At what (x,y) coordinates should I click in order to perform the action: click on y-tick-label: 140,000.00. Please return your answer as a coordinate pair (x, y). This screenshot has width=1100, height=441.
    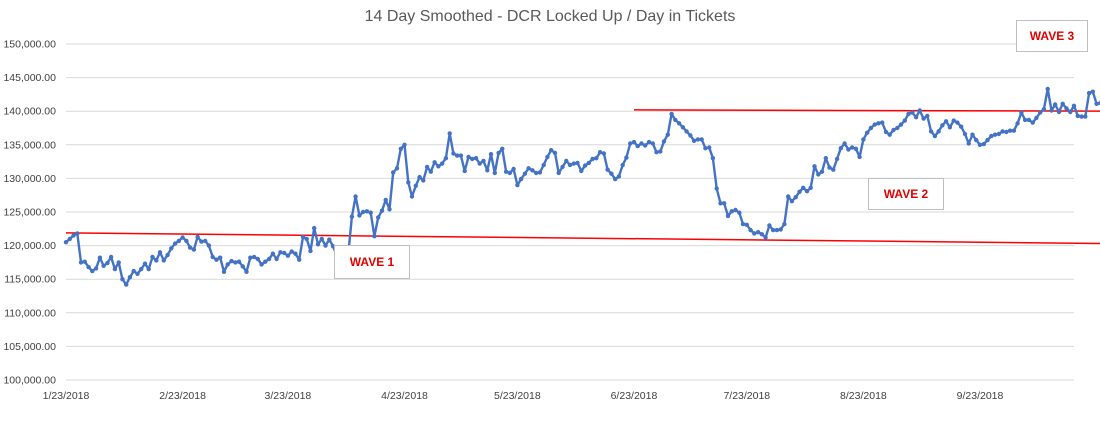
    Looking at the image, I should click on (29, 112).